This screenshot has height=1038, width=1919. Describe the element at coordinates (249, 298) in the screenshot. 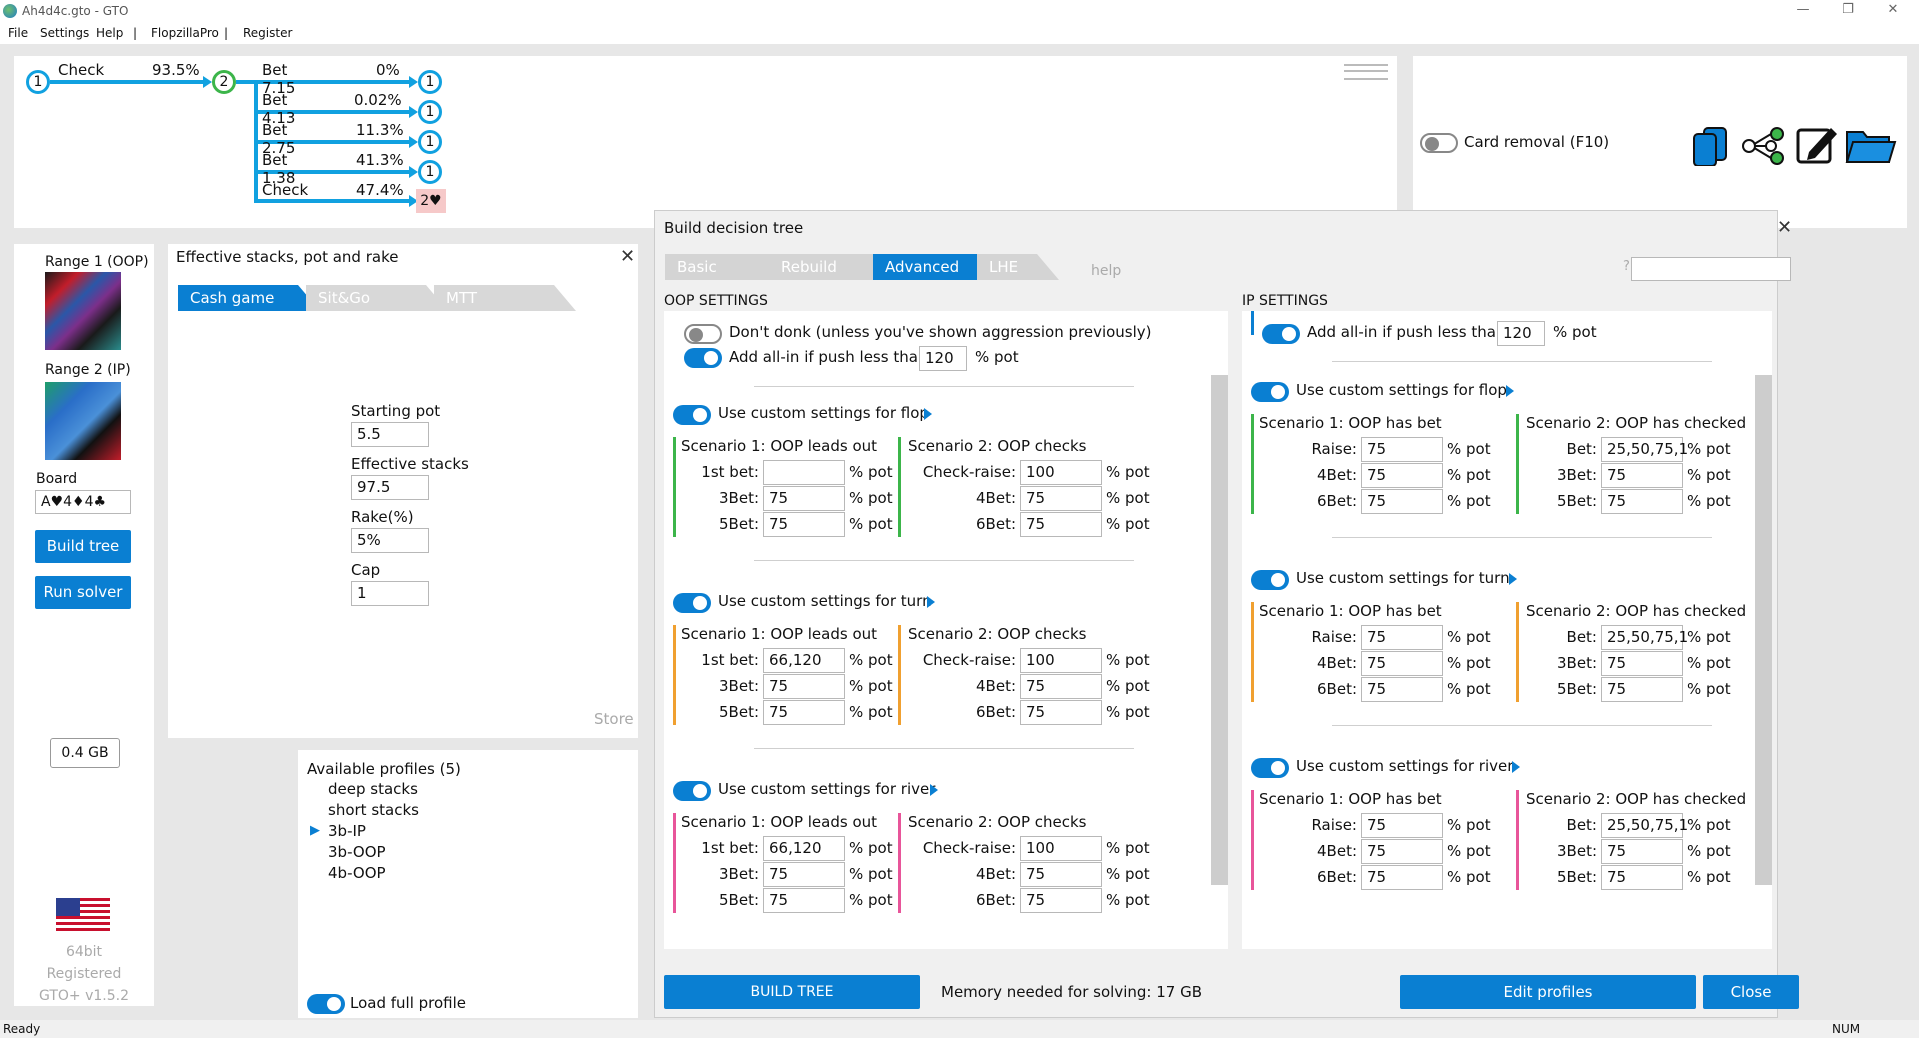

I see `tab-cash-game: Cash game` at that location.